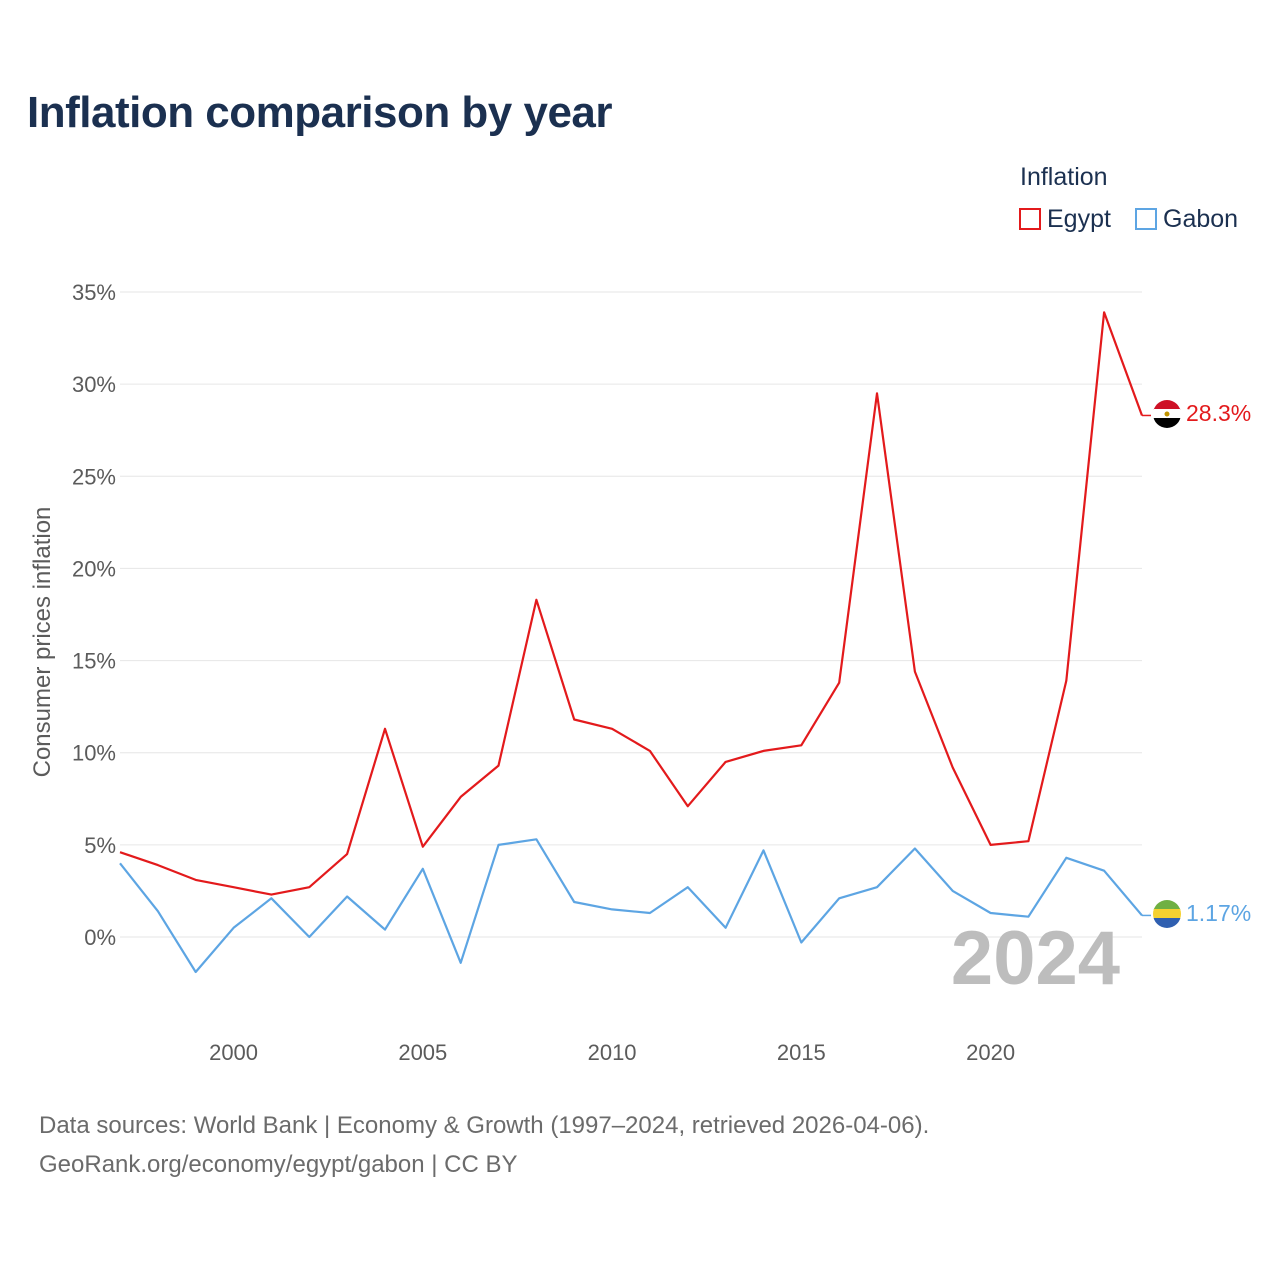 The image size is (1280, 1280). What do you see at coordinates (94, 292) in the screenshot?
I see `y-tick-label: 35%` at bounding box center [94, 292].